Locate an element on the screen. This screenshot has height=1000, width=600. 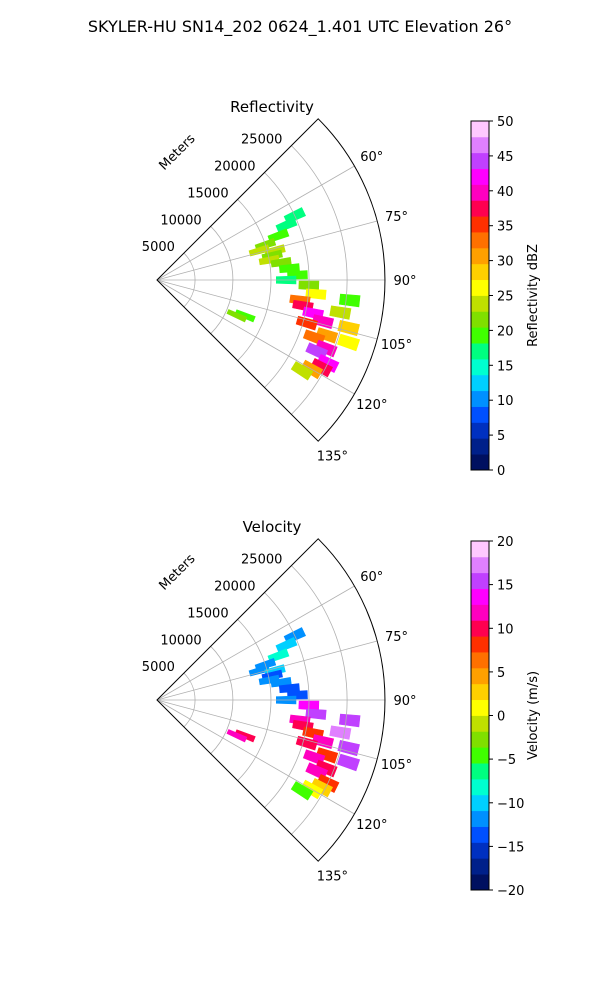
colorbar-tick-label: 10 is located at coordinates (505, 401).